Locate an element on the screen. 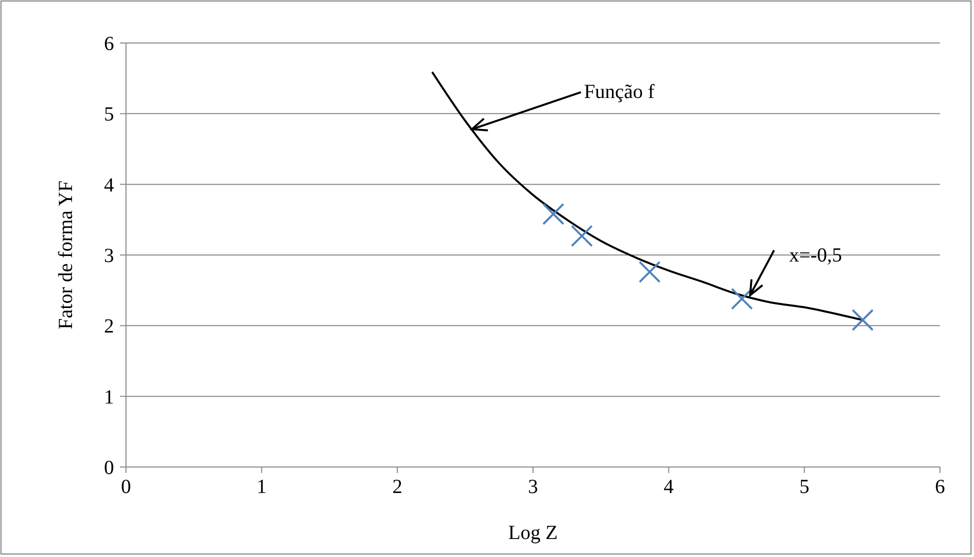 The image size is (974, 557). y-tick-label: 5 is located at coordinates (109, 115).